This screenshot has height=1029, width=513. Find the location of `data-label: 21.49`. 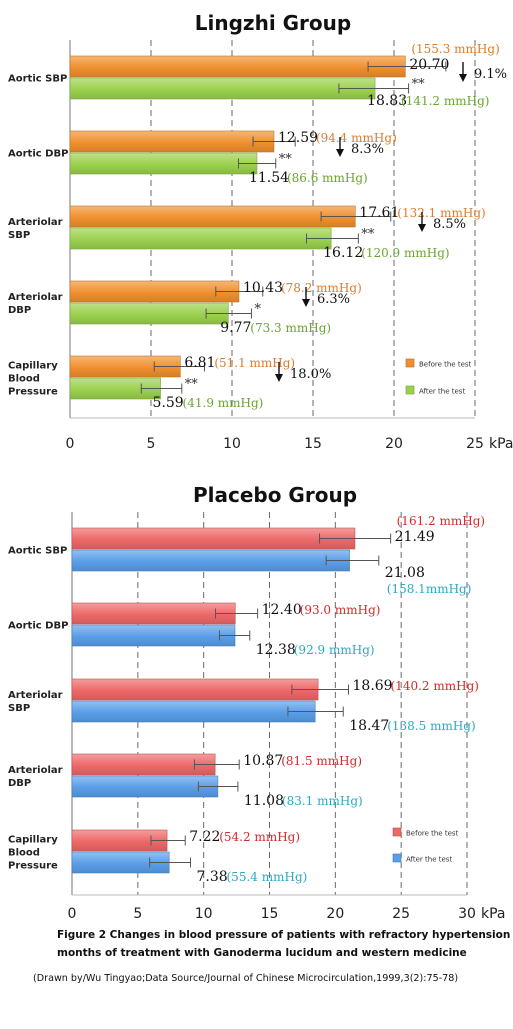

data-label: 21.49 is located at coordinates (415, 537).